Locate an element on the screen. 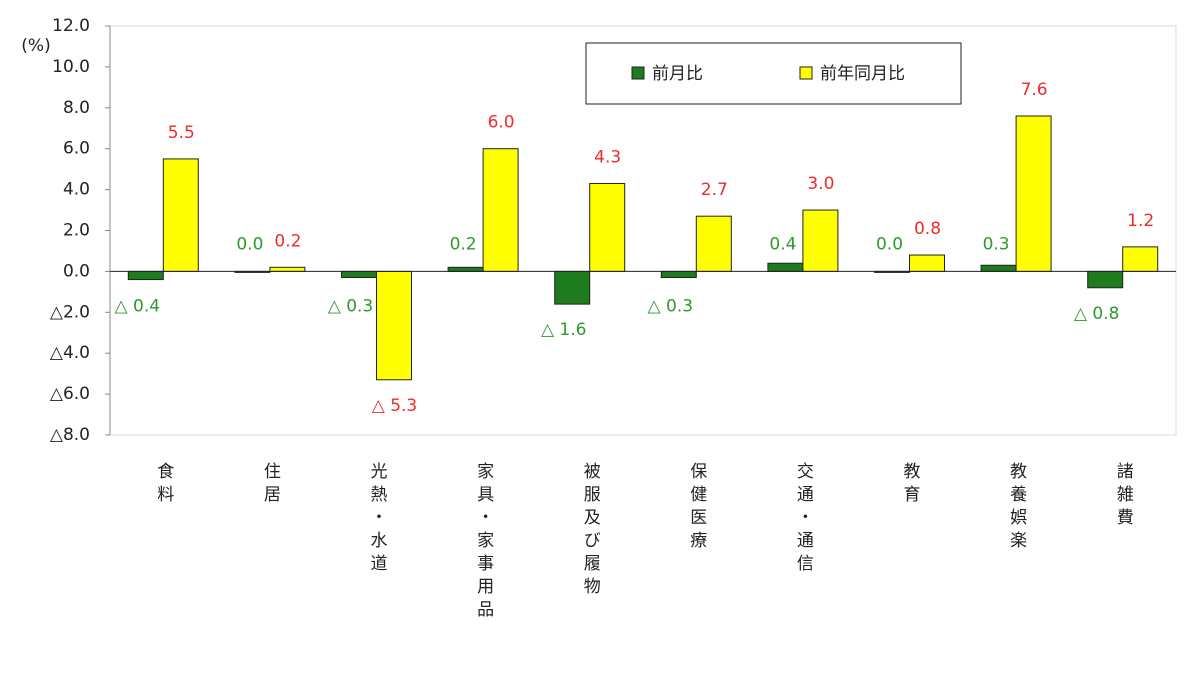 The height and width of the screenshot is (695, 1203). x-tick-label: 家具・家事用品 is located at coordinates (483, 542).